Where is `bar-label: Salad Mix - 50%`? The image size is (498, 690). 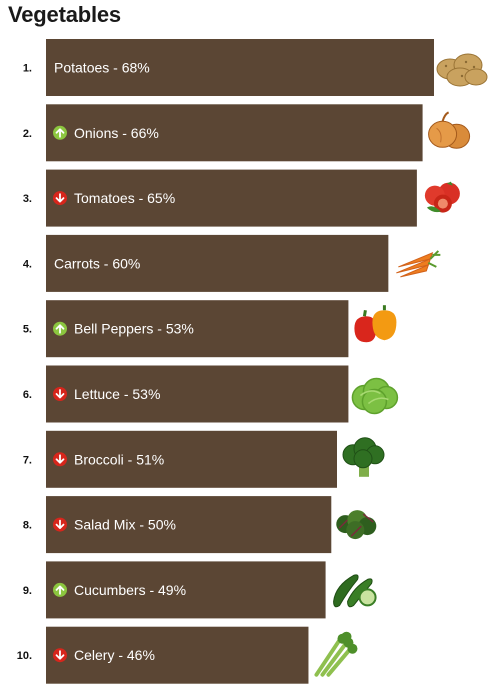
bar-label: Salad Mix - 50% is located at coordinates (125, 525).